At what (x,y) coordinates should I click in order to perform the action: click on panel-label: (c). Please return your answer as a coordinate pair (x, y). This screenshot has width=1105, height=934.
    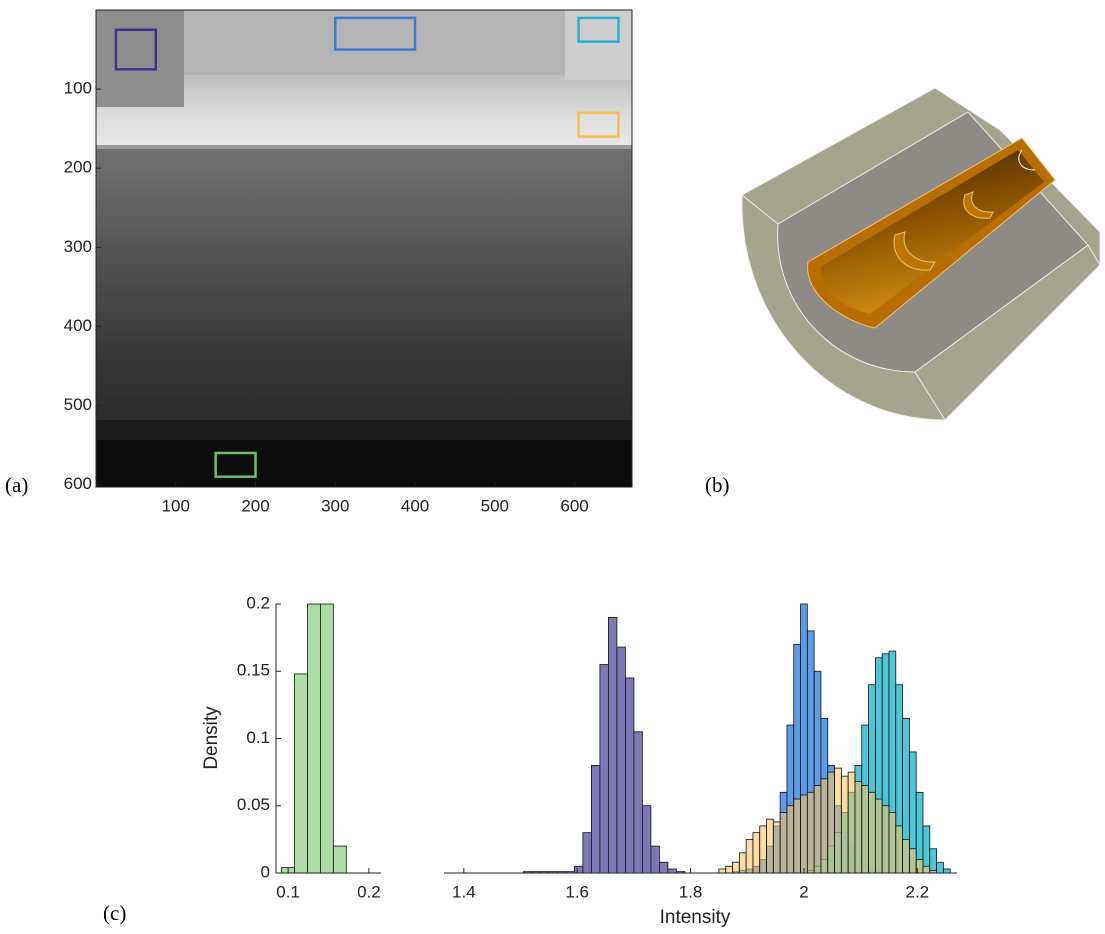
    Looking at the image, I should click on (114, 913).